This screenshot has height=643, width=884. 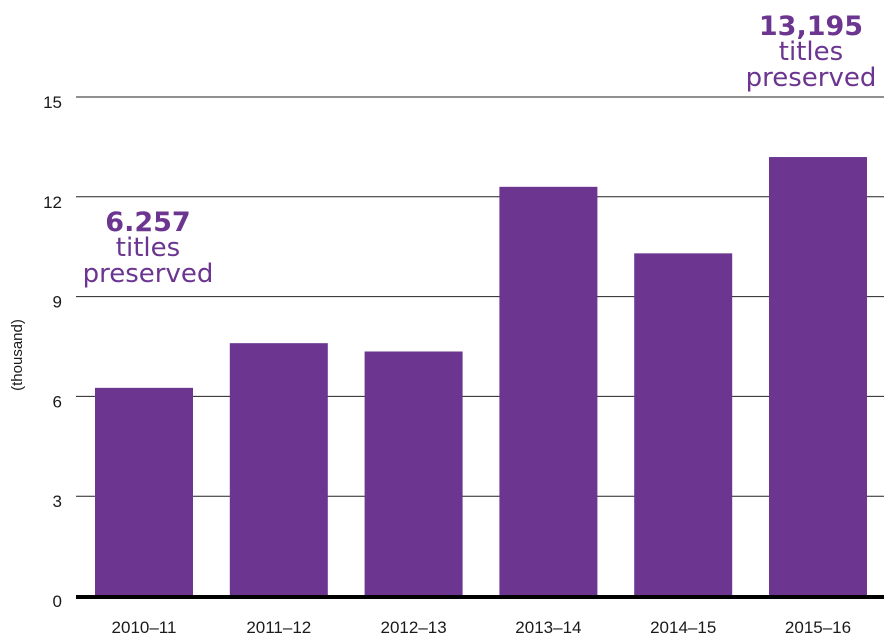 I want to click on y-tick-label: 9, so click(x=57, y=302).